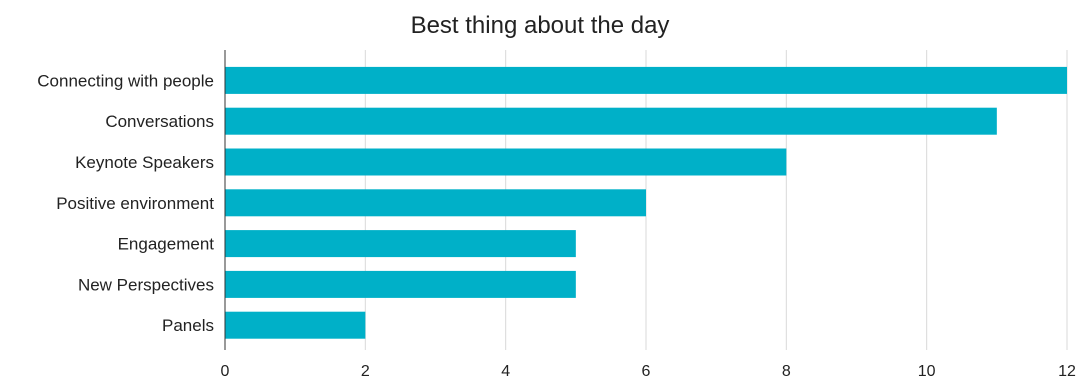 The height and width of the screenshot is (383, 1081). I want to click on x-tick-label: 6, so click(646, 371).